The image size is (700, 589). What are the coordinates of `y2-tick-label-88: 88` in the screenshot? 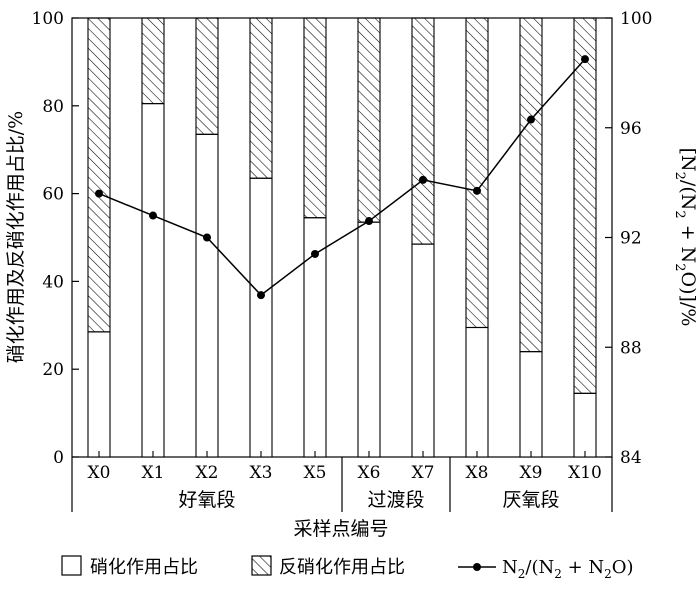 It's located at (631, 348).